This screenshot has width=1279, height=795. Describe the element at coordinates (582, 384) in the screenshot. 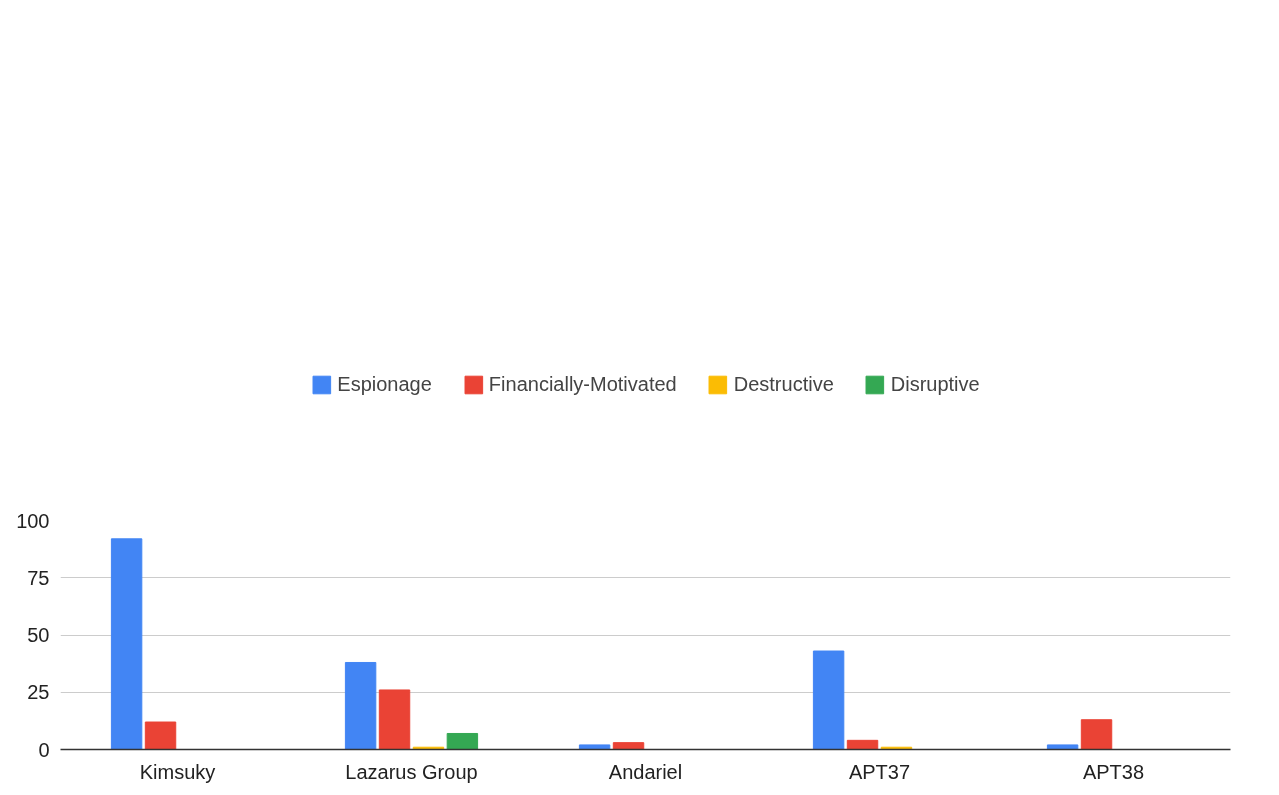

I see `legend-label: Financially-Motivated` at that location.